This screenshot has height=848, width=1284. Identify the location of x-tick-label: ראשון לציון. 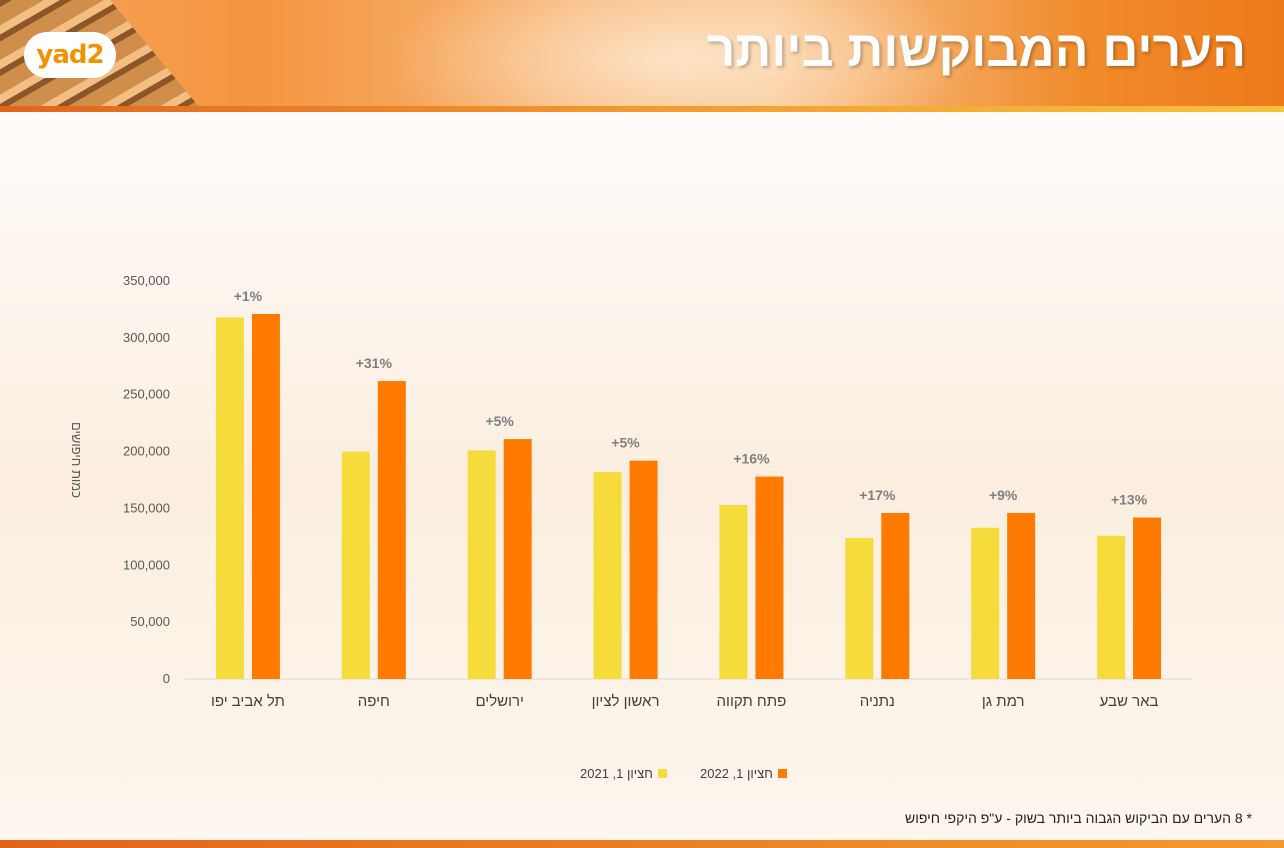
(626, 701).